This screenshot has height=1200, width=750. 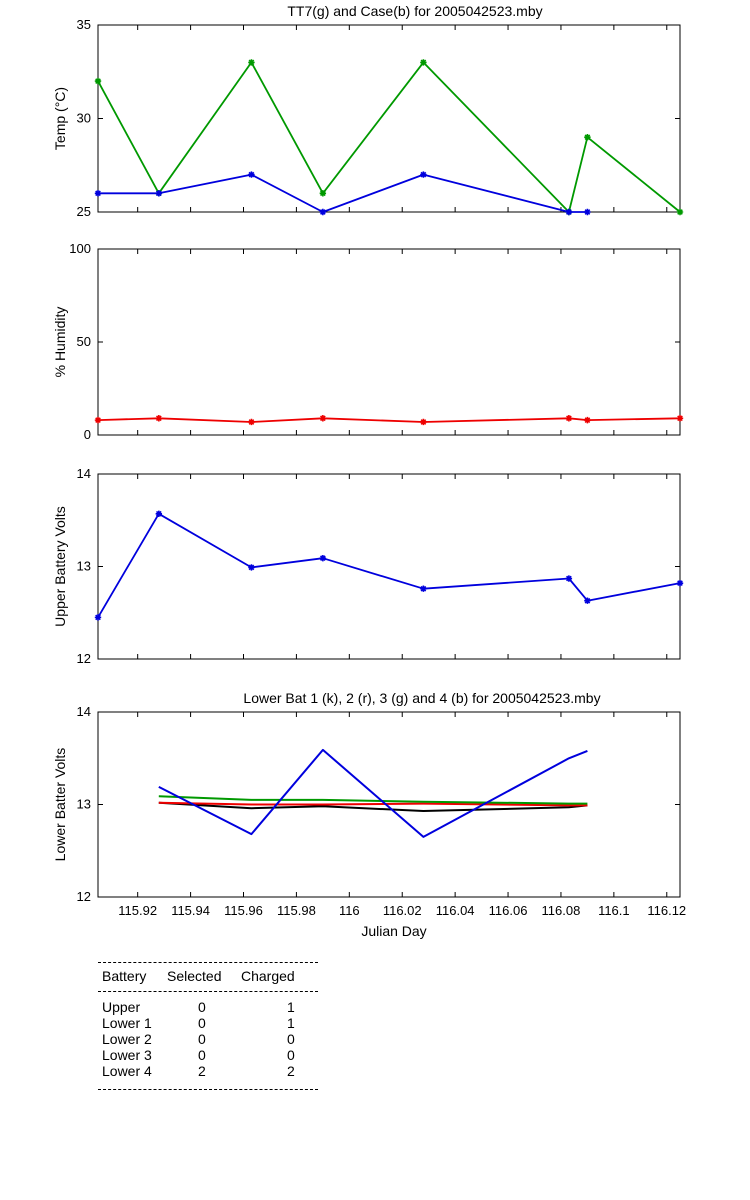 I want to click on battery-name: Lower 2, so click(x=127, y=1039).